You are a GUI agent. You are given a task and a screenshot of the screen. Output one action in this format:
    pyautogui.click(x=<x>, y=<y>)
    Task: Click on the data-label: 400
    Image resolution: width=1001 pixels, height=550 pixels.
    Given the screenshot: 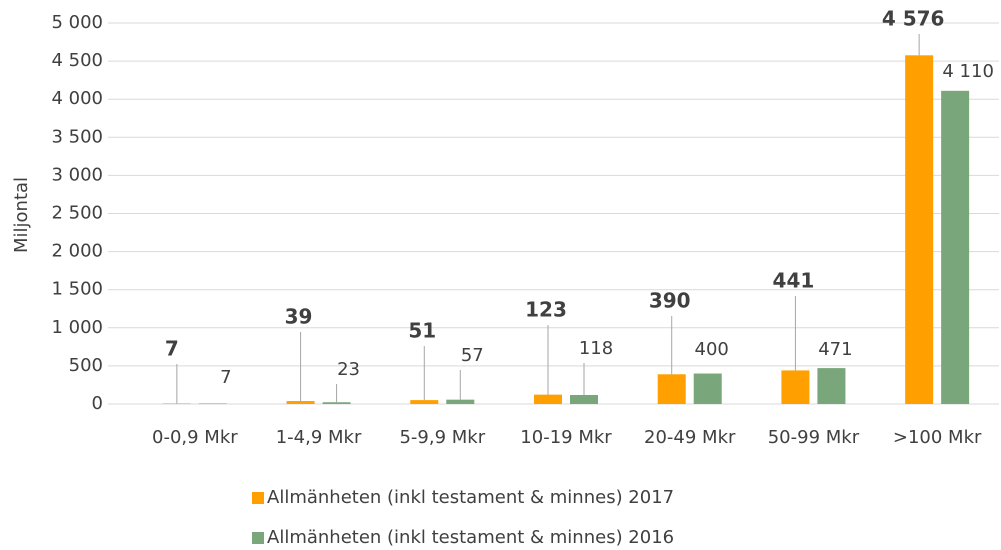 What is the action you would take?
    pyautogui.click(x=712, y=349)
    